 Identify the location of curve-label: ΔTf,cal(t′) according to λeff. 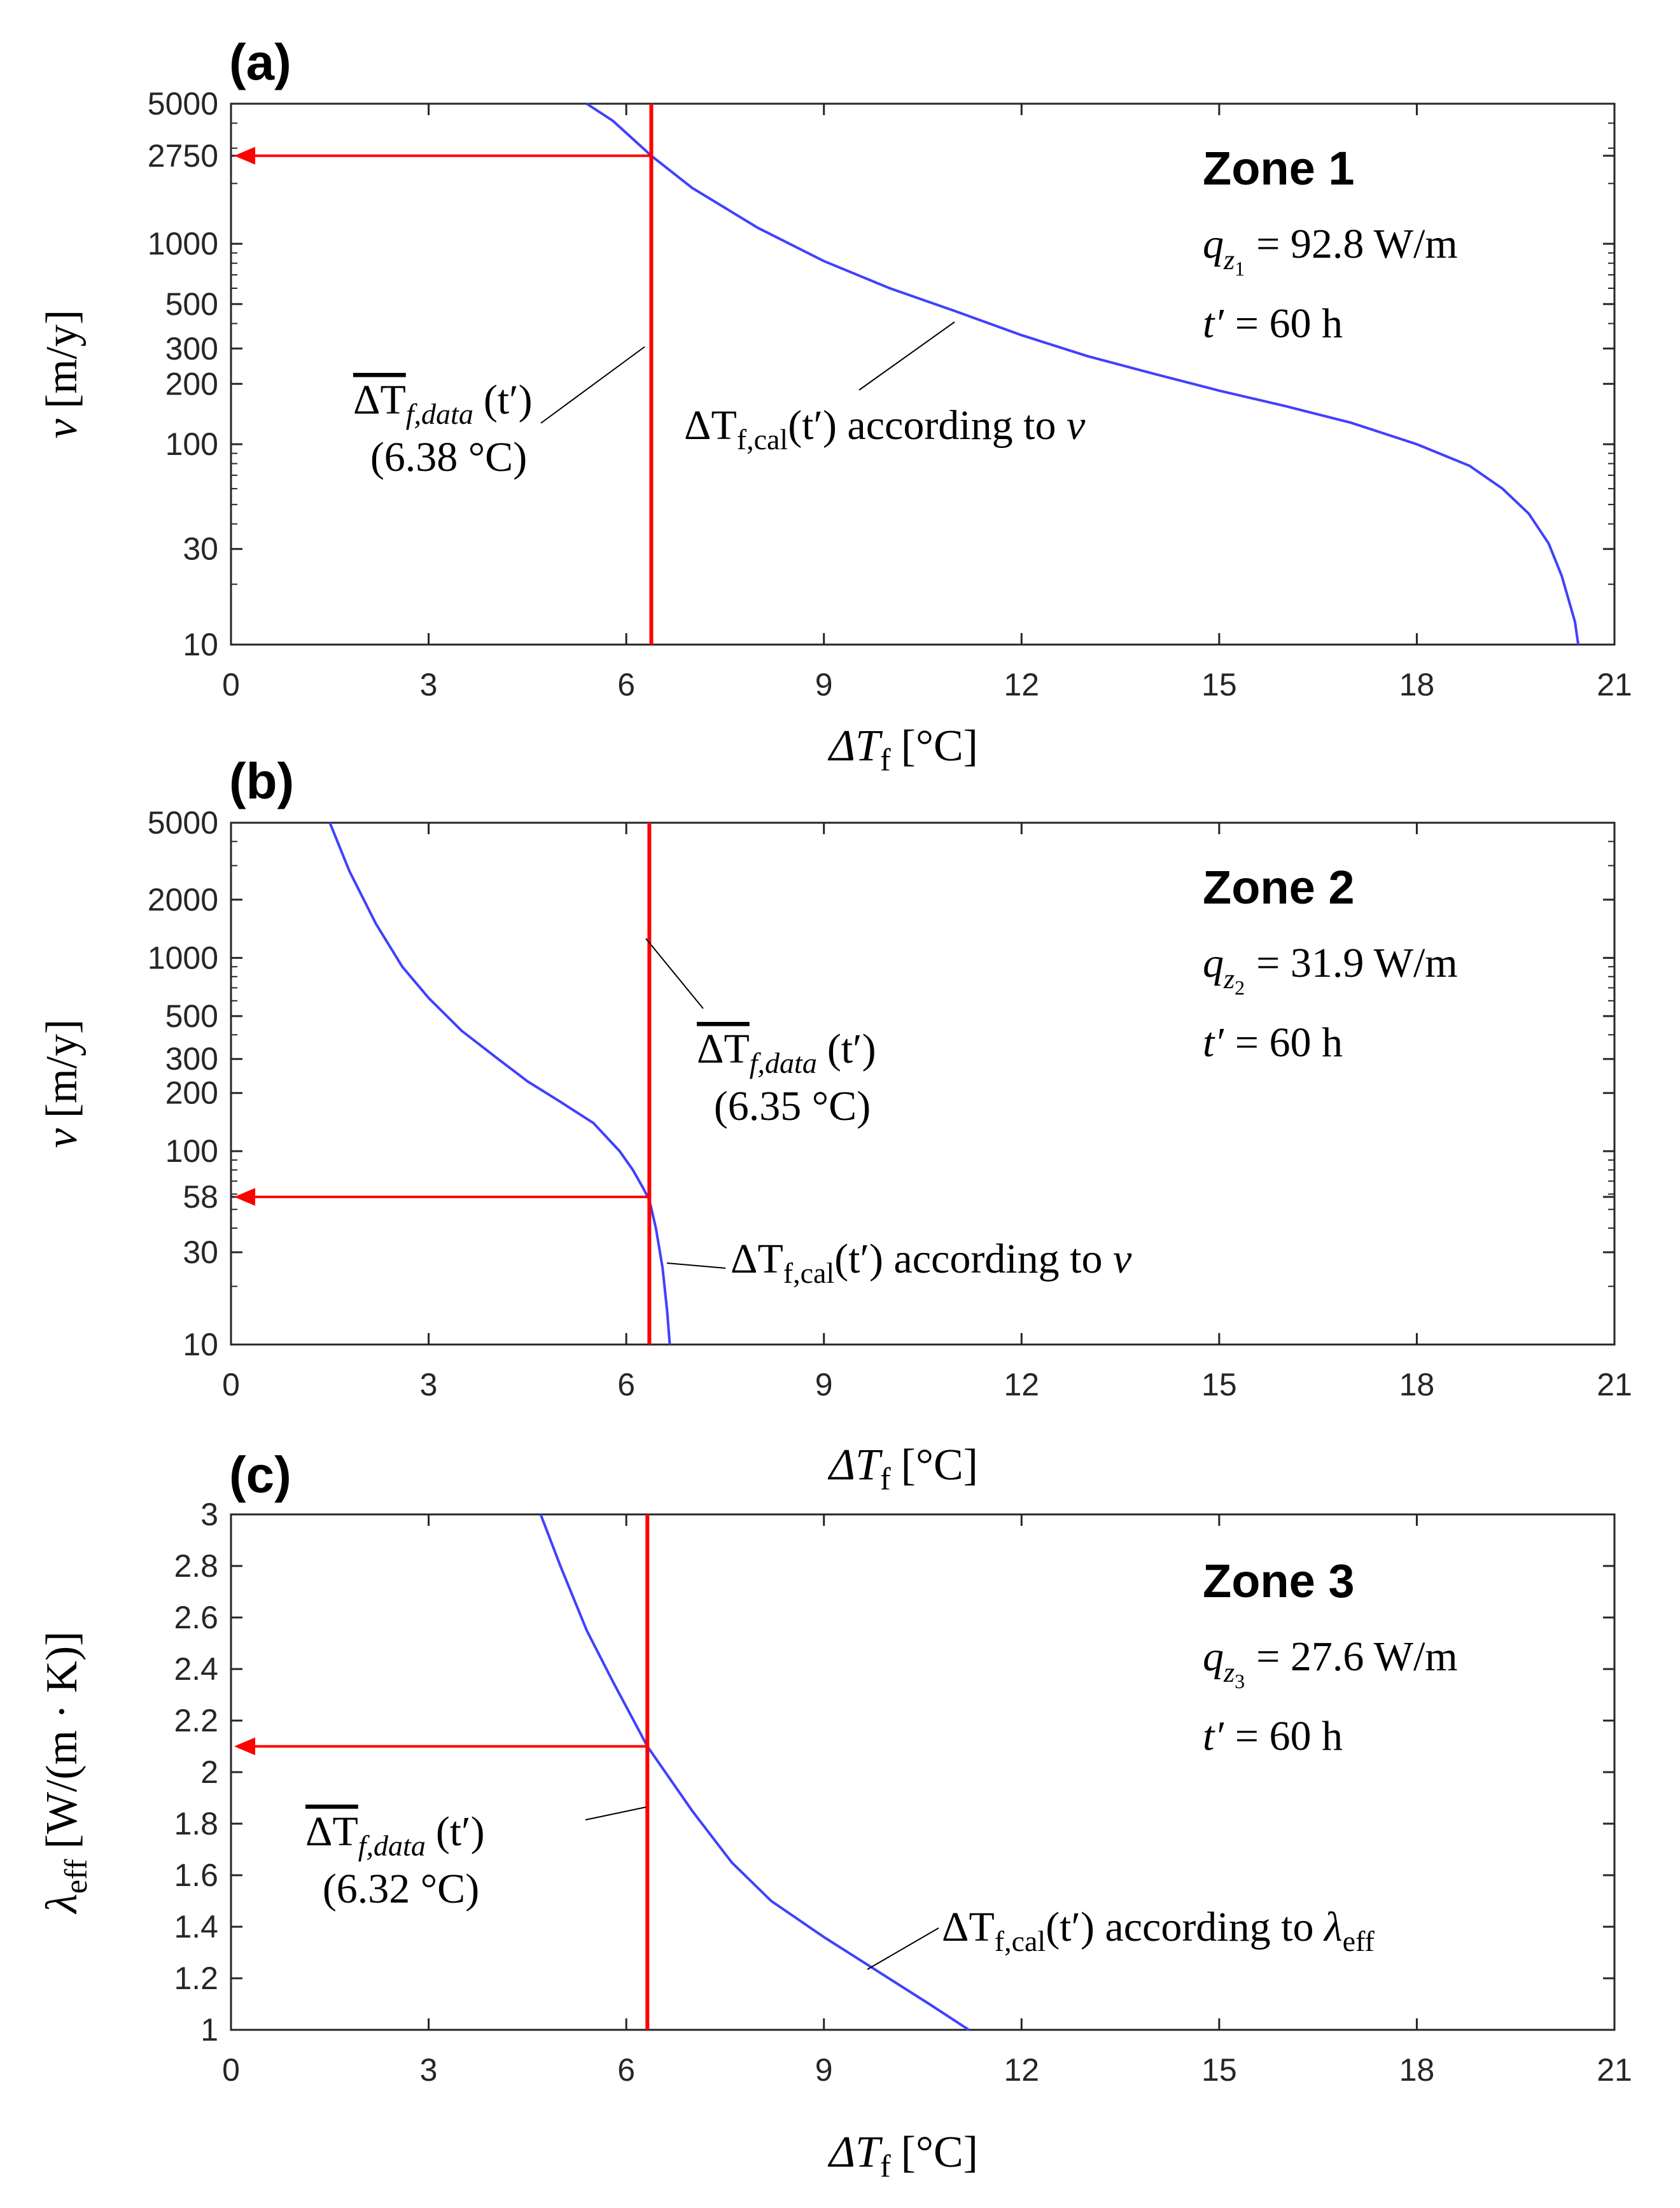
(1158, 1930).